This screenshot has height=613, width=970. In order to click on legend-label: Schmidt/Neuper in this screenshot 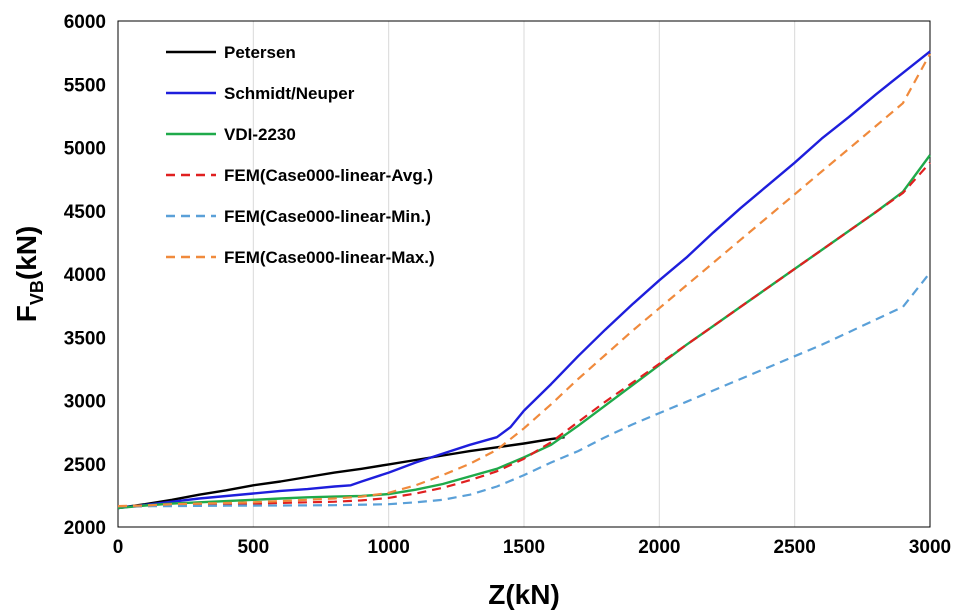, I will do `click(289, 93)`.